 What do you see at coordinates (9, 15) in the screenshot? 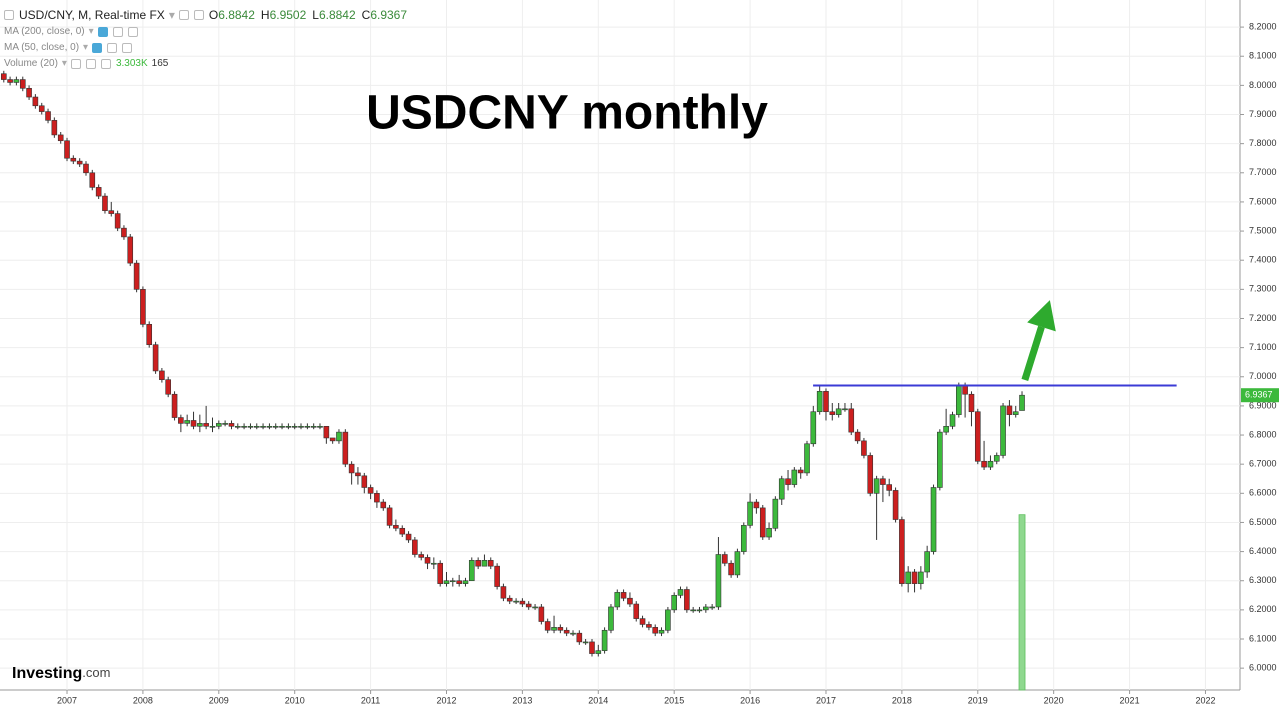
I see `collapse-icon` at bounding box center [9, 15].